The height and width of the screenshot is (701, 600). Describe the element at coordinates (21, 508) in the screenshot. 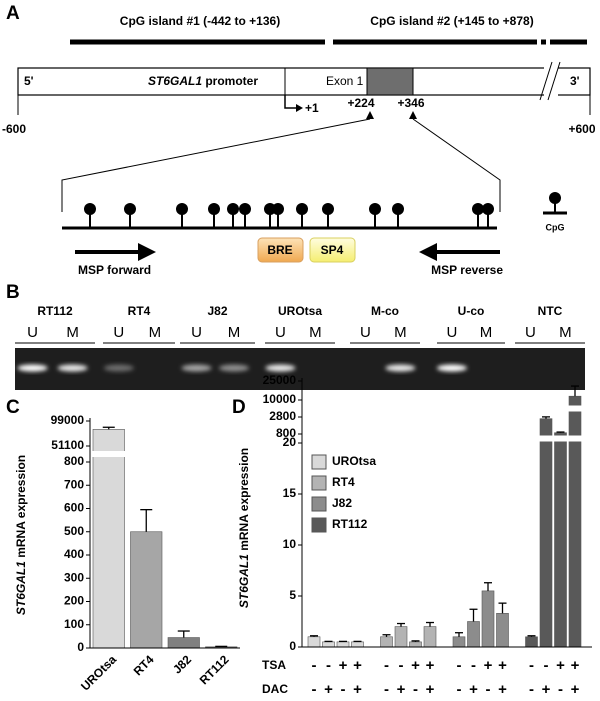

I see `y-axis-label-text: mRNA expression` at that location.